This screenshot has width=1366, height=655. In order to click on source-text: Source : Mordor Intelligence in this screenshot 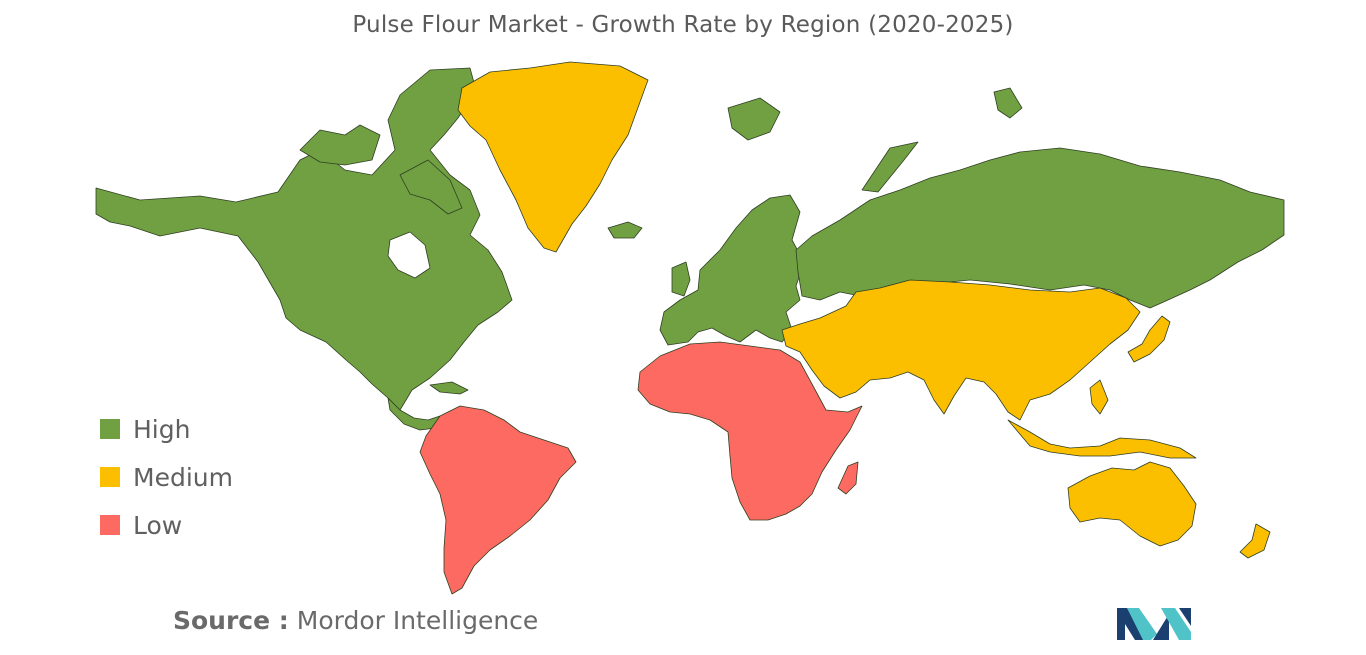, I will do `click(355, 620)`.